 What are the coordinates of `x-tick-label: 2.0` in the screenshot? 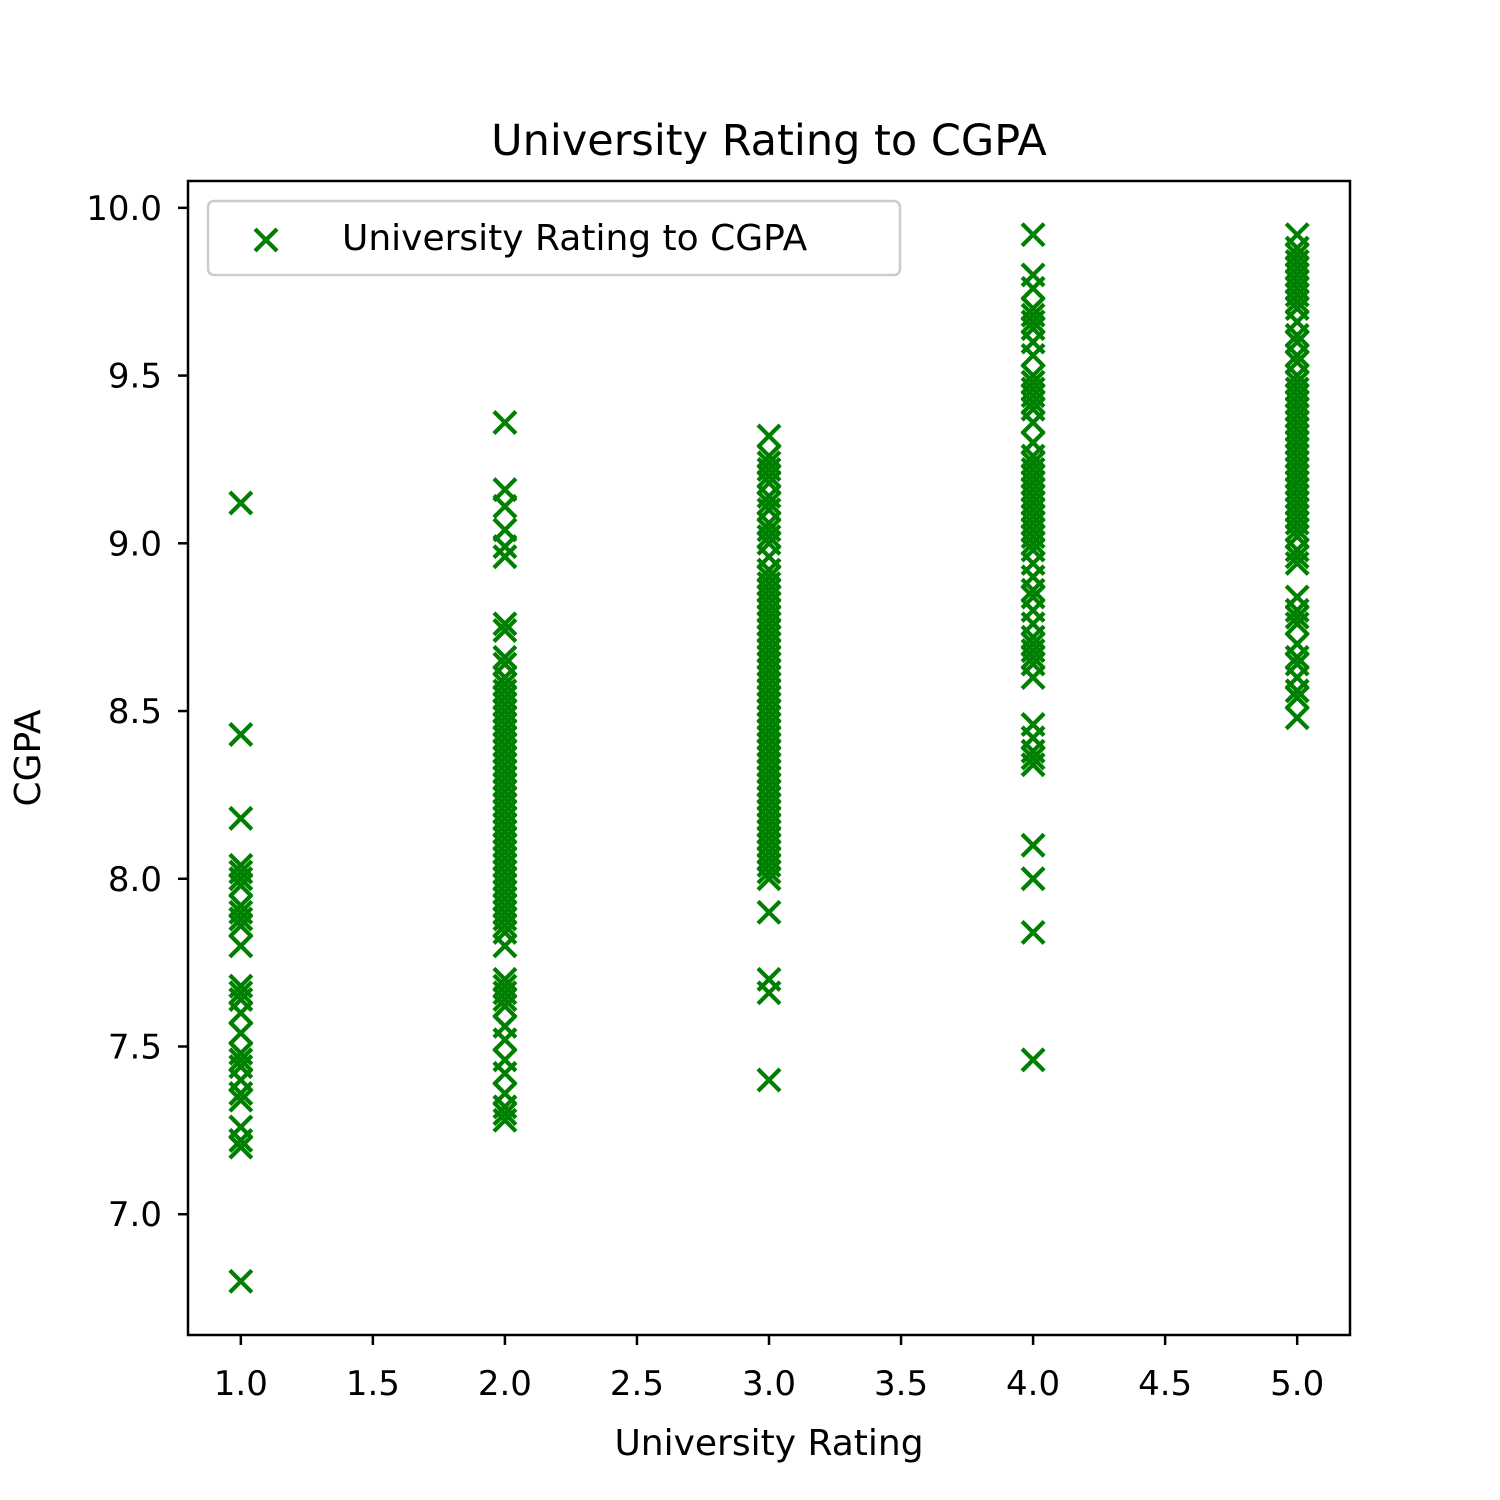 It's located at (505, 1384).